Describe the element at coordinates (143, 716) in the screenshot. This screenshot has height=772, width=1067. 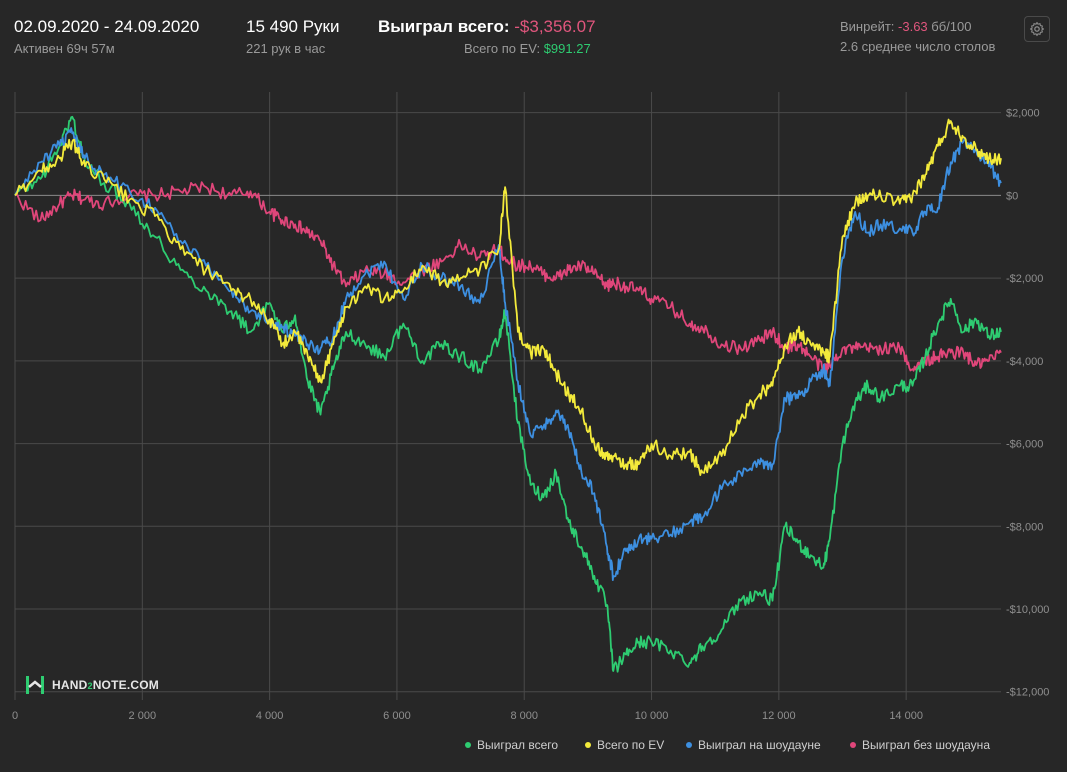
I see `x-tick-label: 2 000` at that location.